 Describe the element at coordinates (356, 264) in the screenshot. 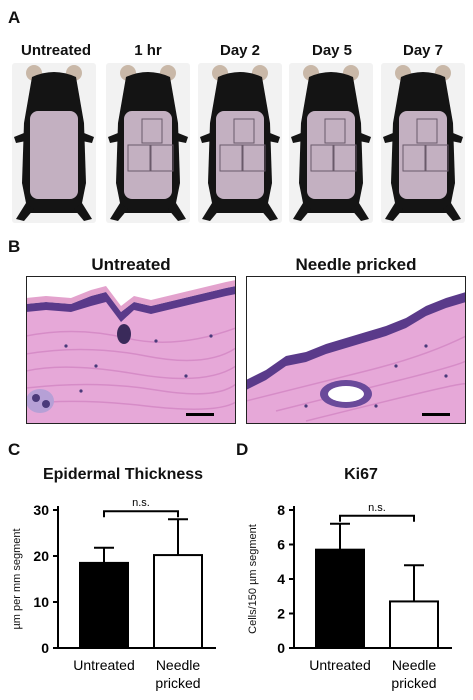

I see `histology-title-needle-pricked: Needle pricked` at that location.